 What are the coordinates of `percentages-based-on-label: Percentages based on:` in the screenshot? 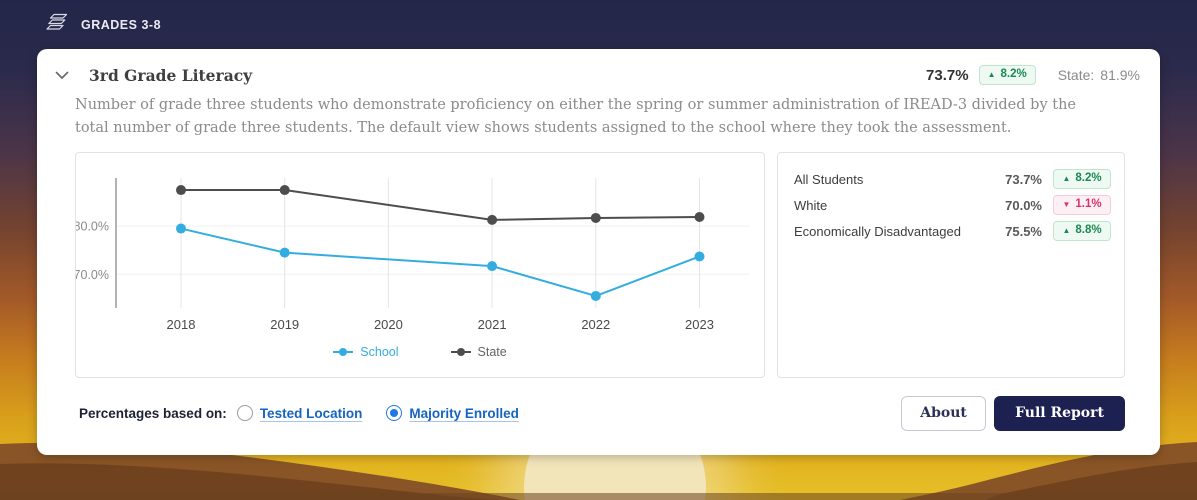 It's located at (153, 413).